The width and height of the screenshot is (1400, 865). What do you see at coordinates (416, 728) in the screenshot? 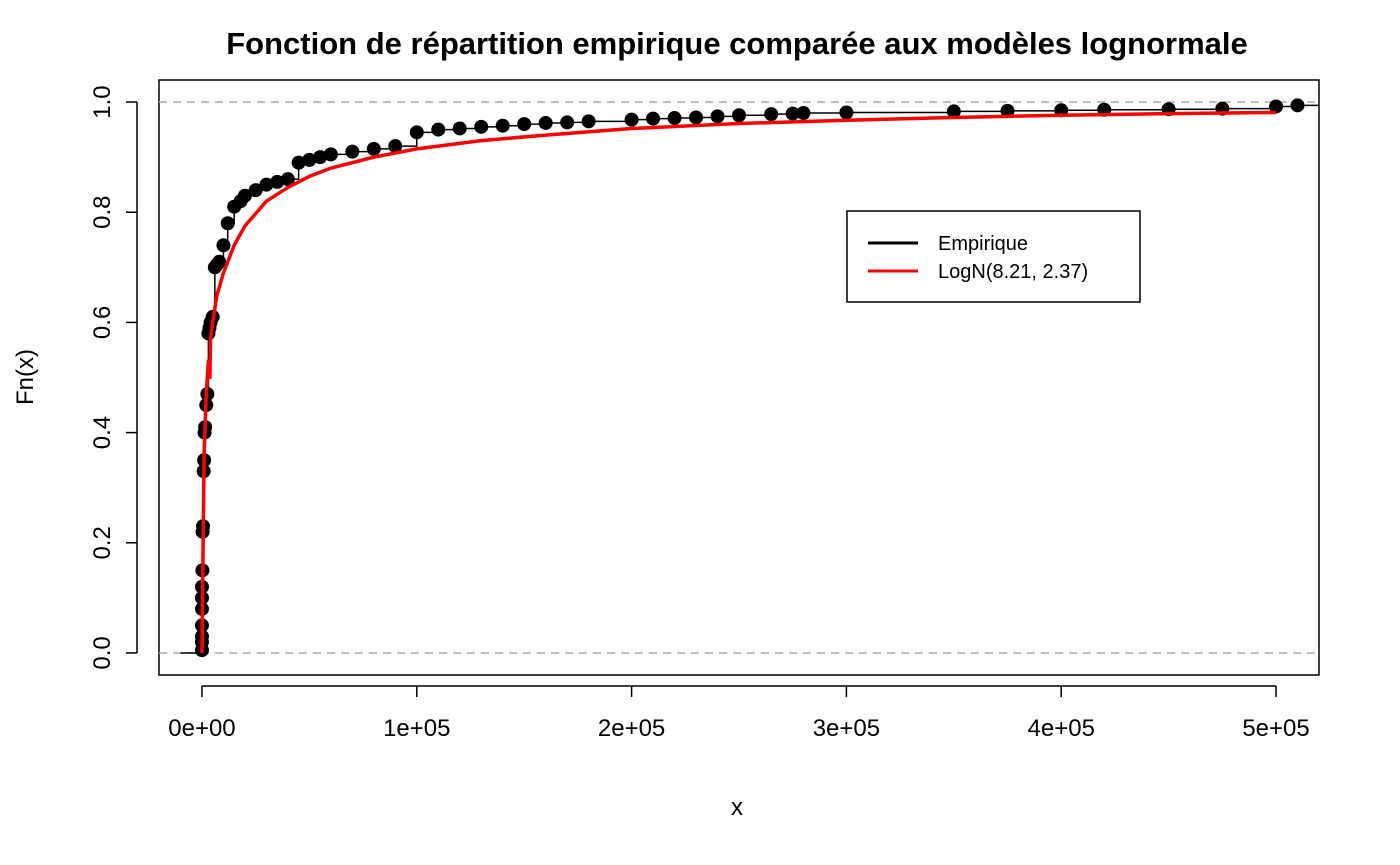
I see `x-tick-label: 1e+05` at bounding box center [416, 728].